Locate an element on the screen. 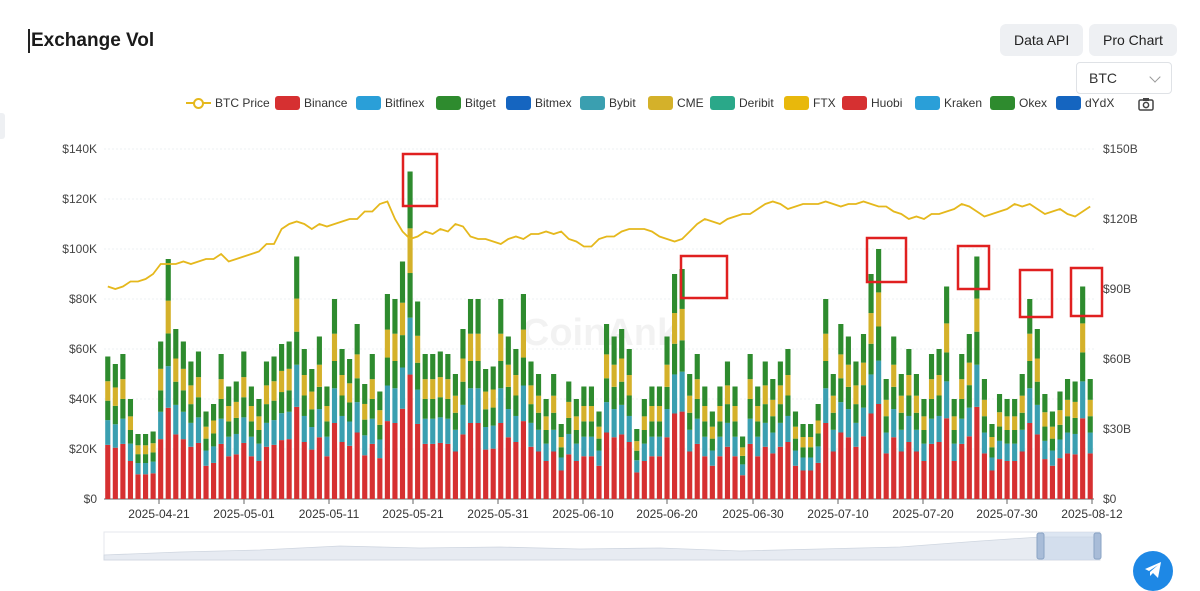 This screenshot has height=591, width=1200. left-axis-tick: $120K is located at coordinates (79, 199).